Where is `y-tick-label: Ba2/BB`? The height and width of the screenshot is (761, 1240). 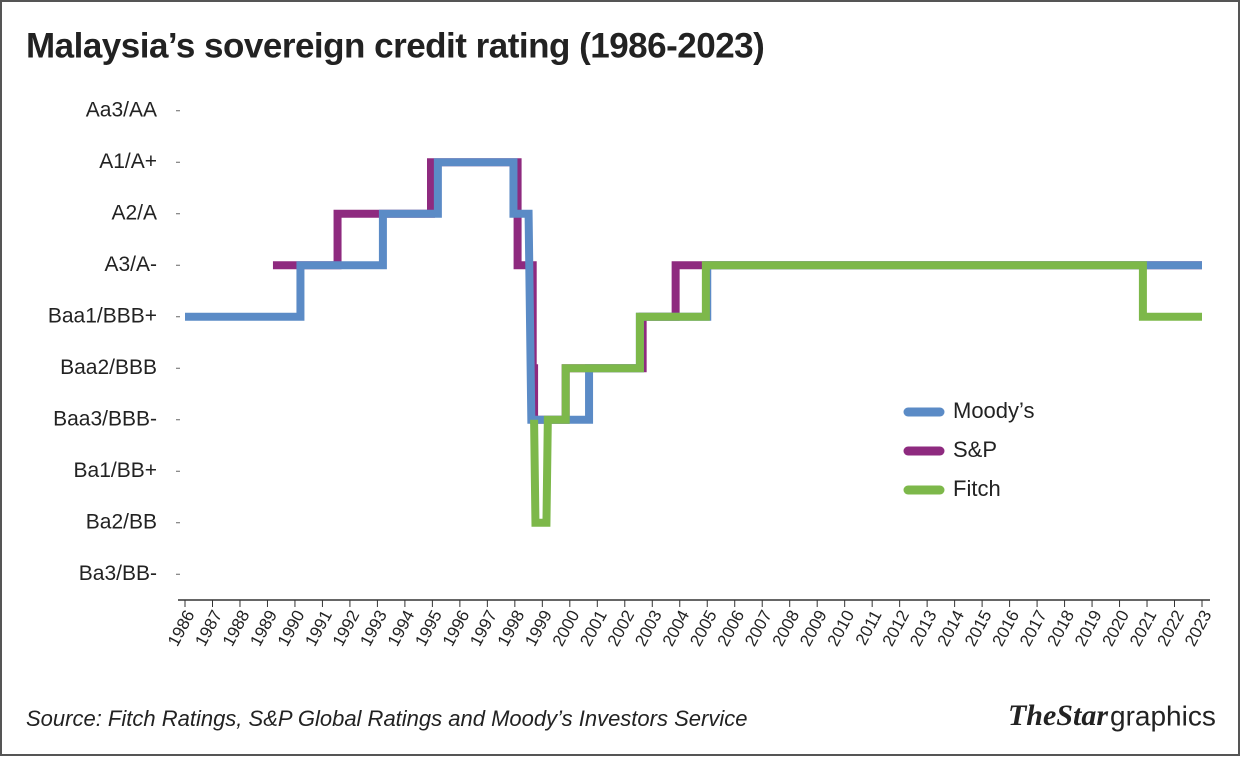
y-tick-label: Ba2/BB is located at coordinates (121, 521).